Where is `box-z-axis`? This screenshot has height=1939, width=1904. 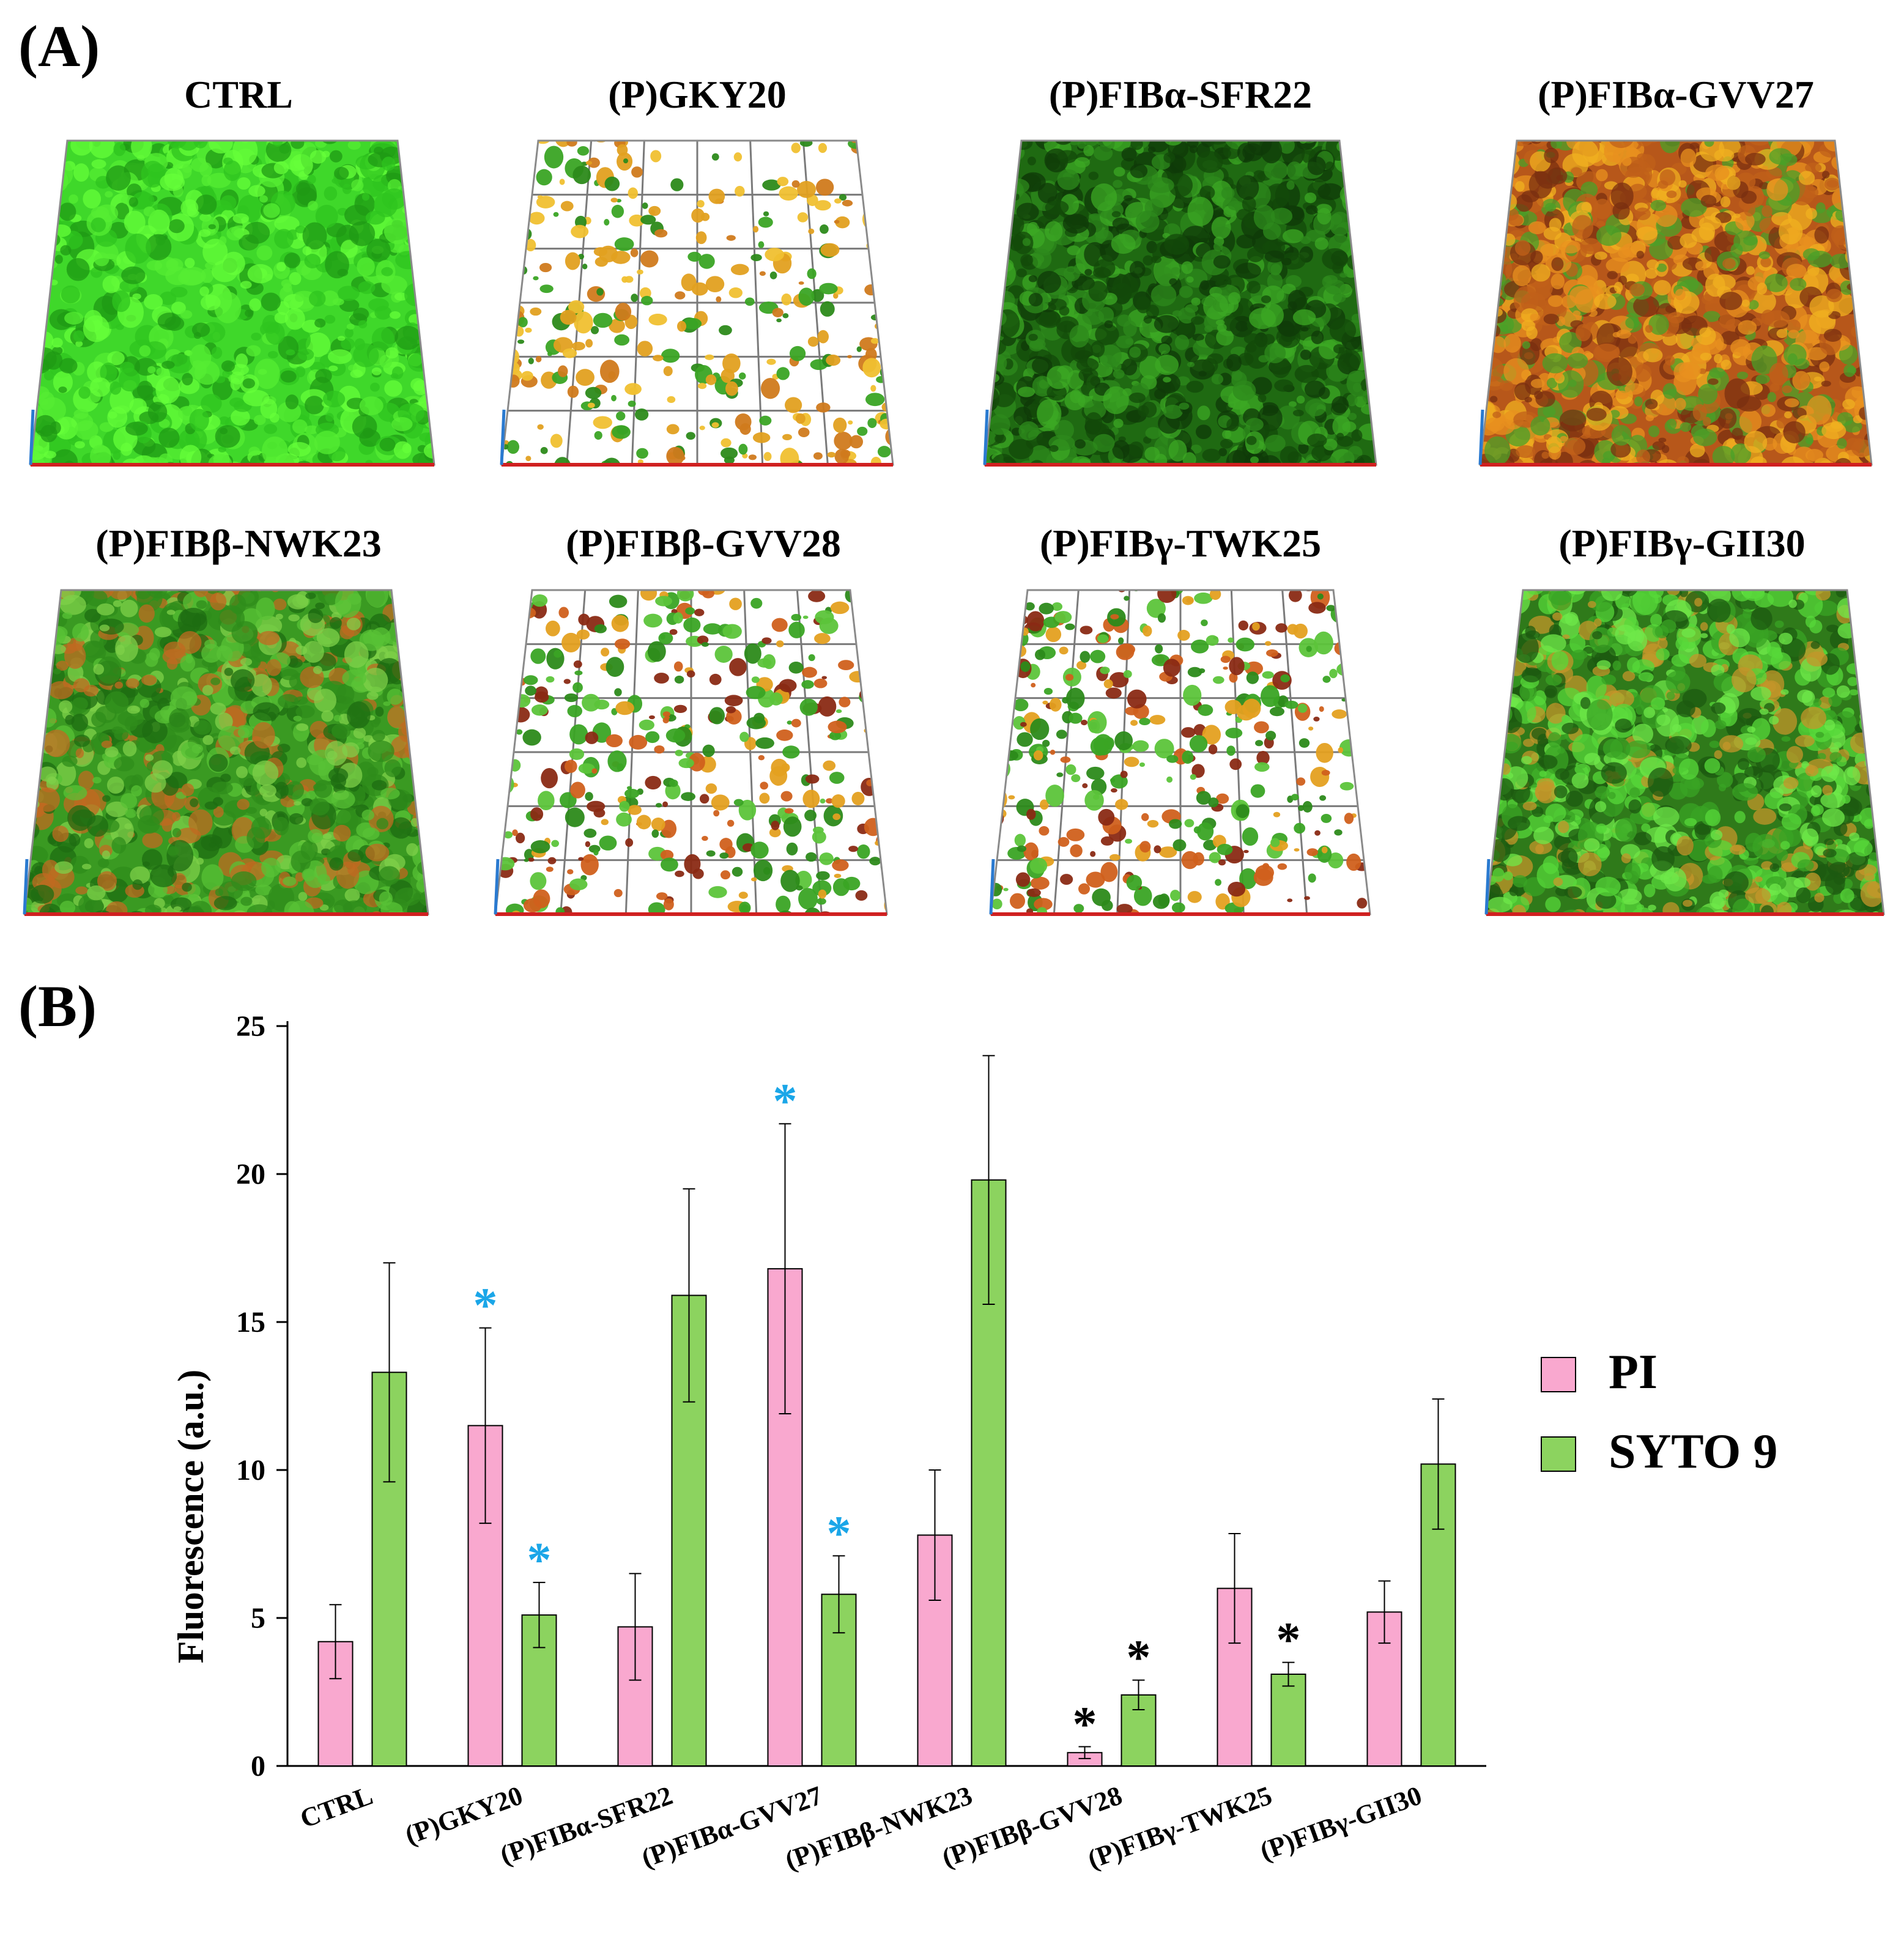 box-z-axis is located at coordinates (1481, 437).